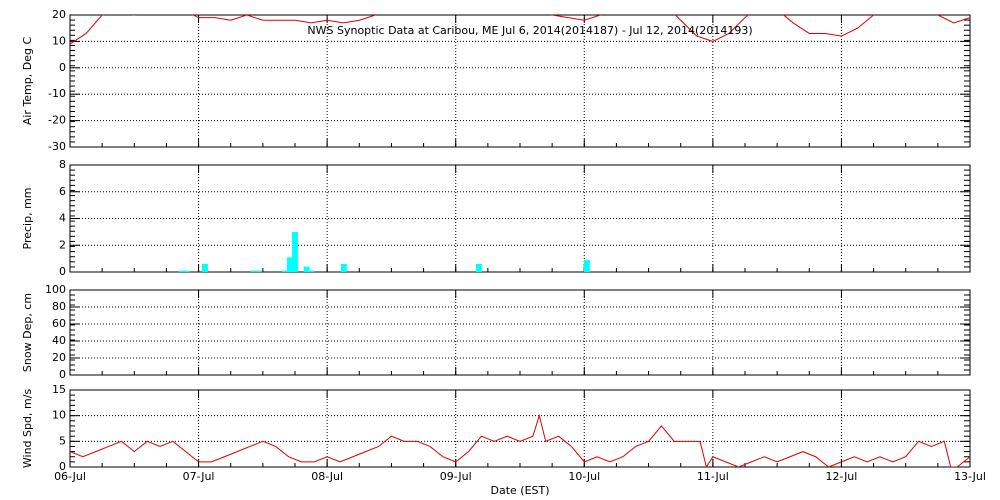  Describe the element at coordinates (57, 146) in the screenshot. I see `y-tick-label: -30` at that location.